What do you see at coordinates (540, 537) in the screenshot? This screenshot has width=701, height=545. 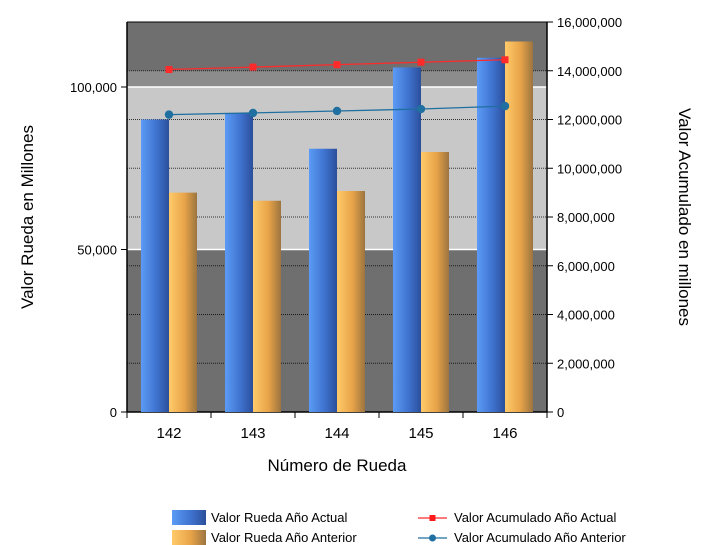 I see `legend-label: Valor Acumulado Año Anterior` at bounding box center [540, 537].